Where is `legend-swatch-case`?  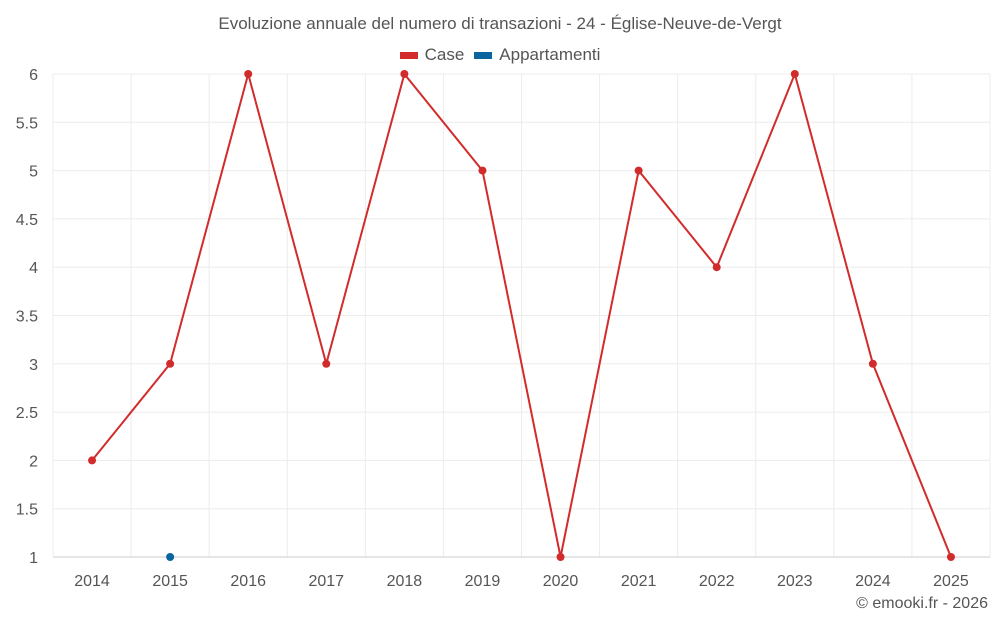
legend-swatch-case is located at coordinates (408, 55).